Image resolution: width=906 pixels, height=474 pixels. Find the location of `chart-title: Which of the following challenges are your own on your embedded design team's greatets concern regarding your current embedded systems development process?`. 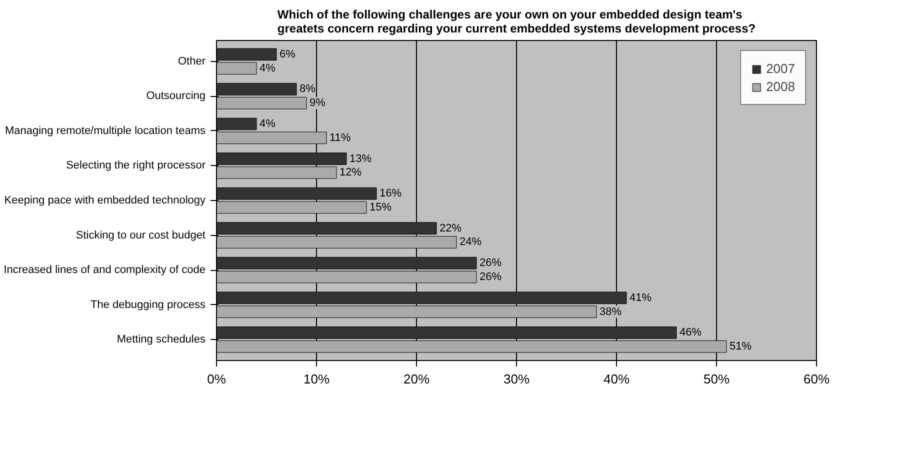

chart-title: Which of the following challenges are your own on your embedded design team's greatets concern regarding your current embedded systems development process? is located at coordinates (516, 22).